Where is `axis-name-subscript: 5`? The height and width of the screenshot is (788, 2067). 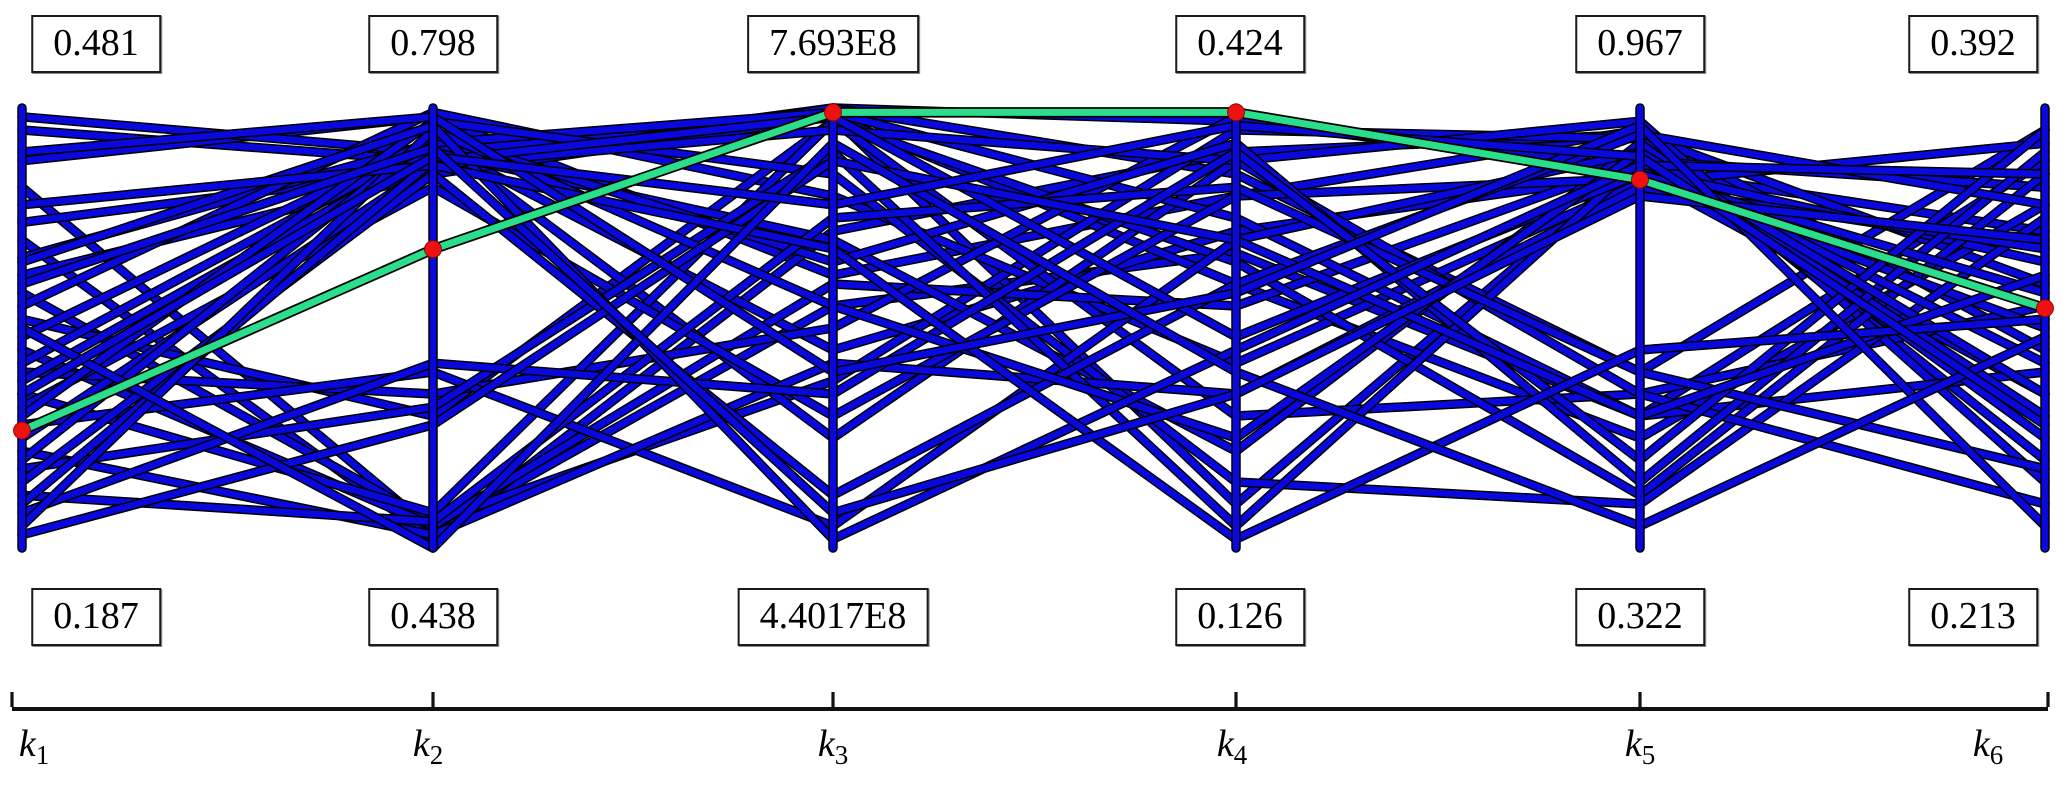 axis-name-subscript: 5 is located at coordinates (1648, 755).